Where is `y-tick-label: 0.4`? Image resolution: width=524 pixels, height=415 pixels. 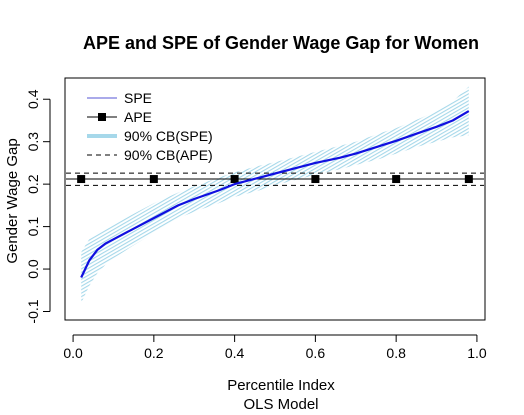 y-tick-label: 0.4 is located at coordinates (33, 99).